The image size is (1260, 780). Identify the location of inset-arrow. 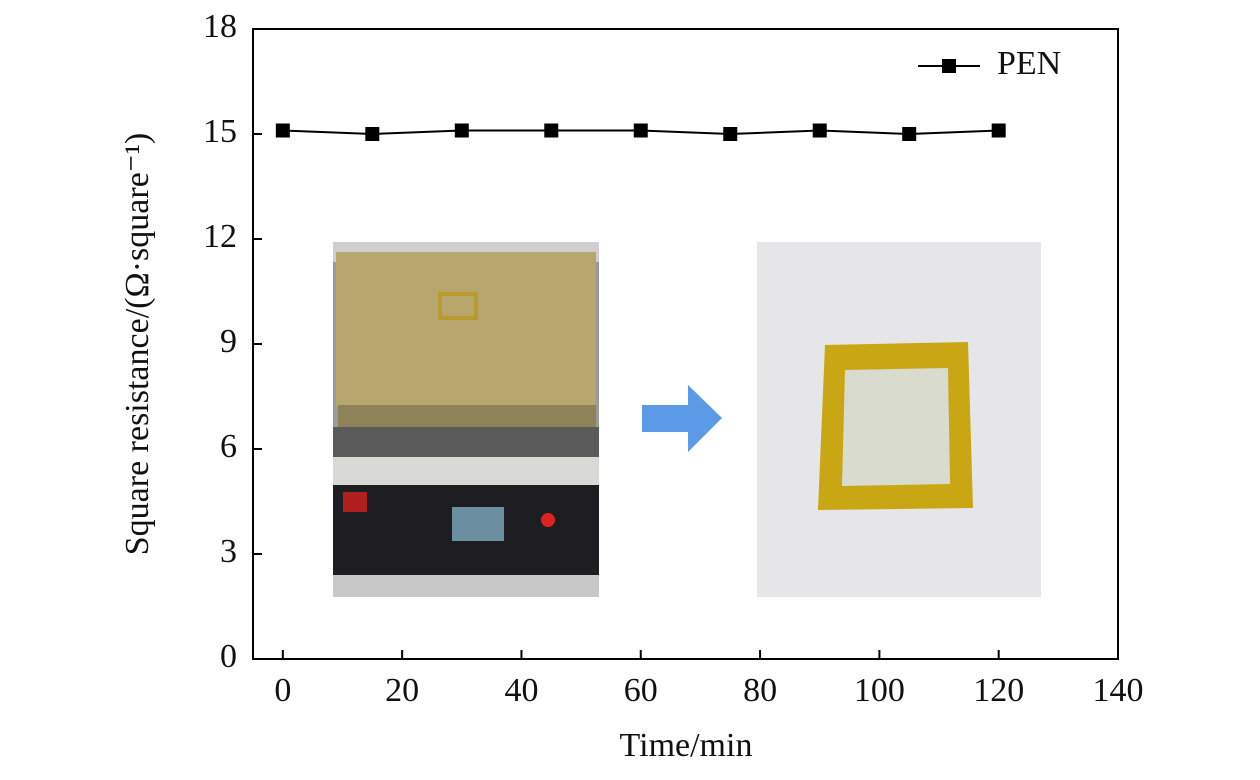
(682, 418).